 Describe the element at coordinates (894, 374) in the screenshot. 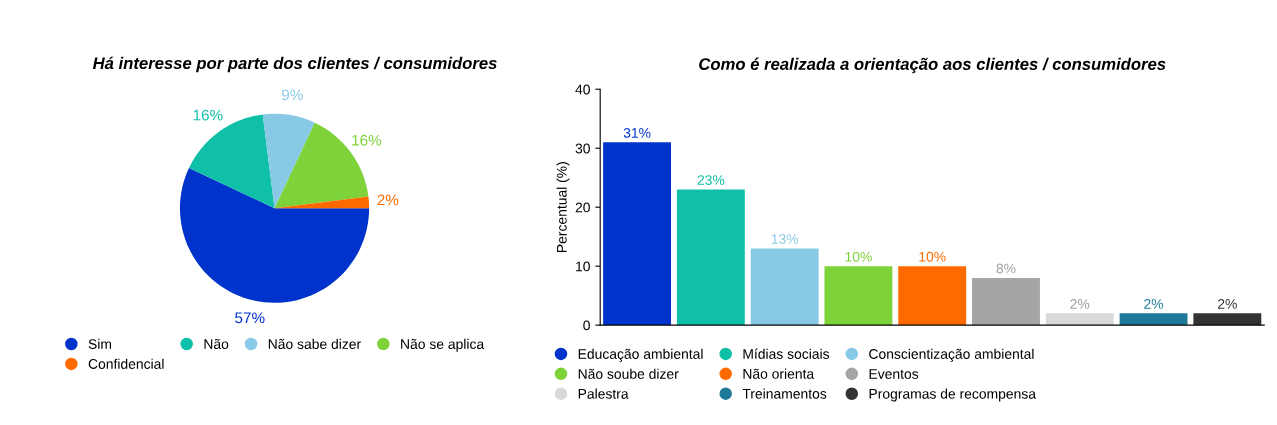

I see `legend-label: Eventos` at that location.